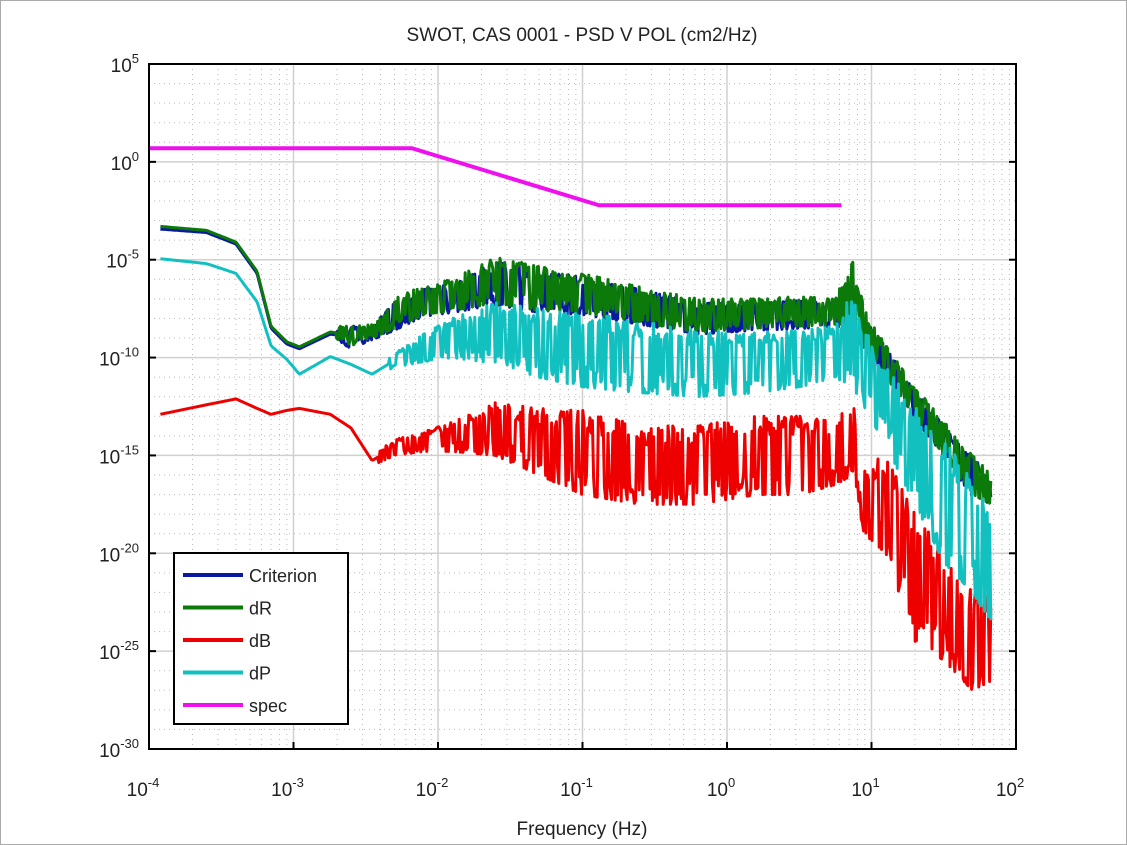  I want to click on legend-item-criterion: Criterion, so click(250, 576).